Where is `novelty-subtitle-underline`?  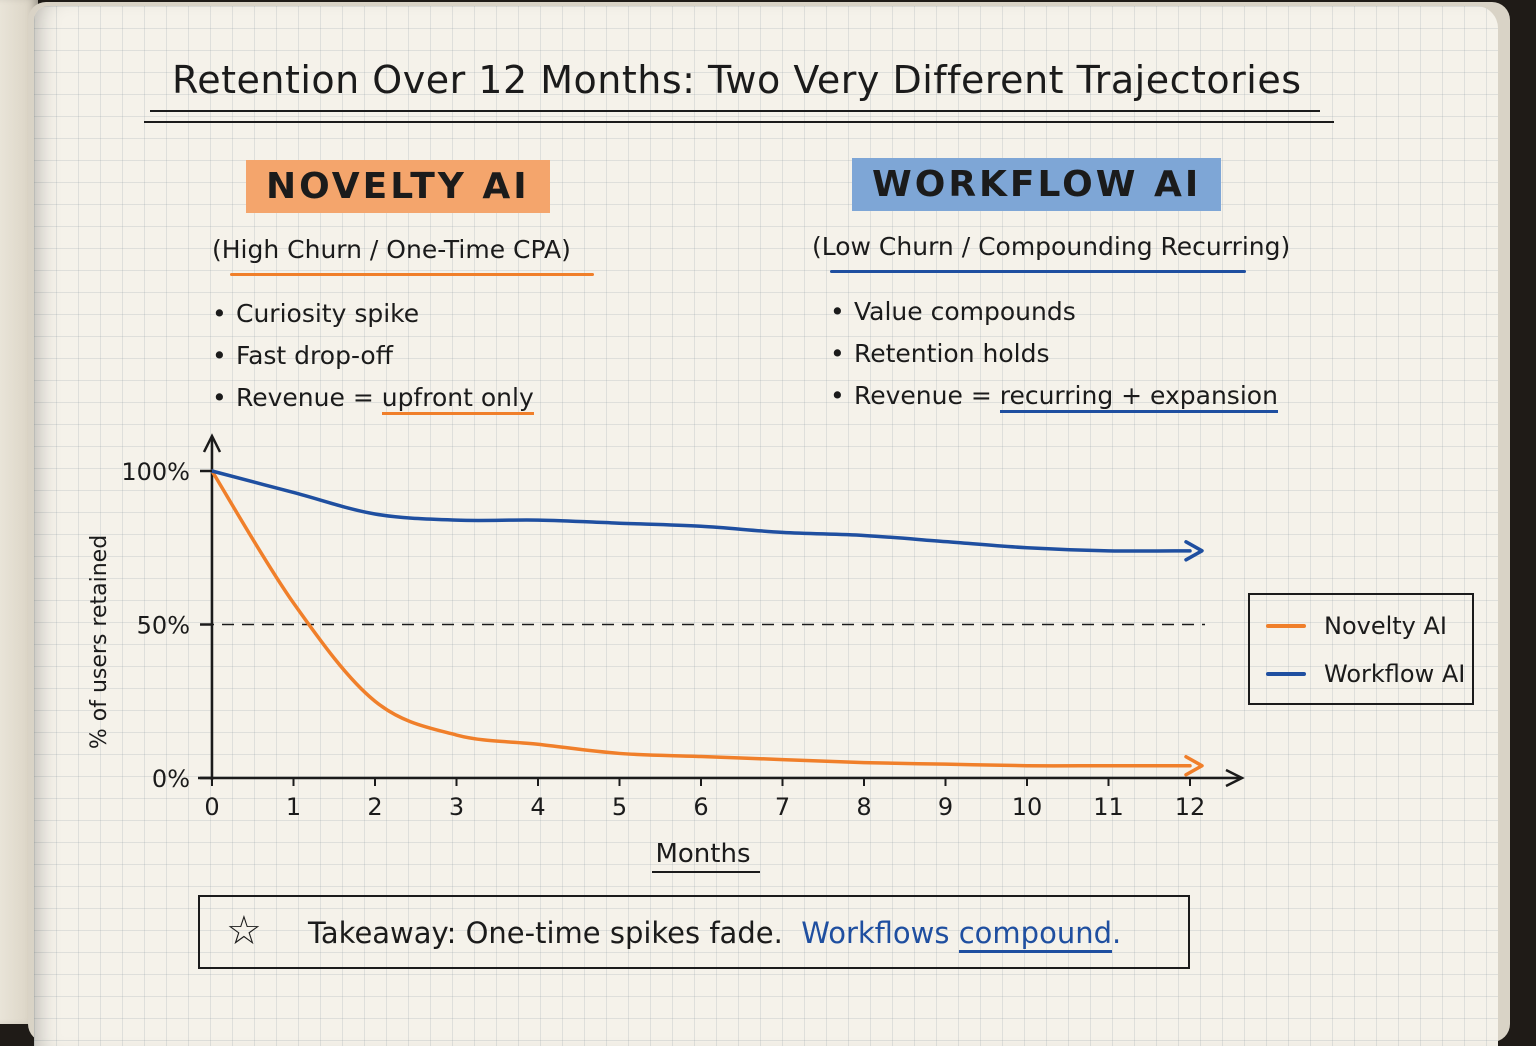
novelty-subtitle-underline is located at coordinates (412, 274).